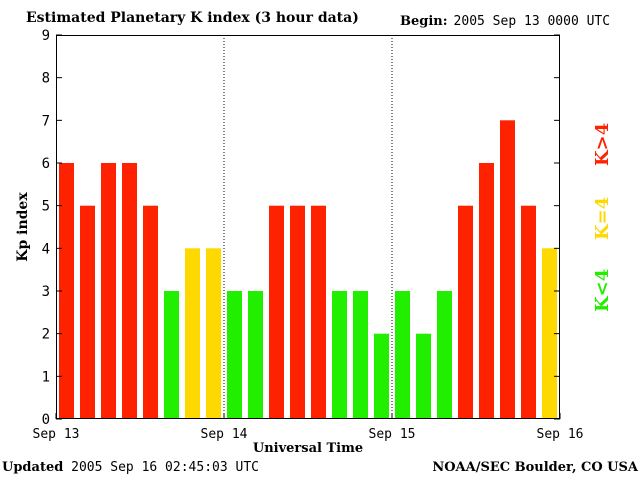  What do you see at coordinates (602, 218) in the screenshot?
I see `legend-k-equal-4: K=4` at bounding box center [602, 218].